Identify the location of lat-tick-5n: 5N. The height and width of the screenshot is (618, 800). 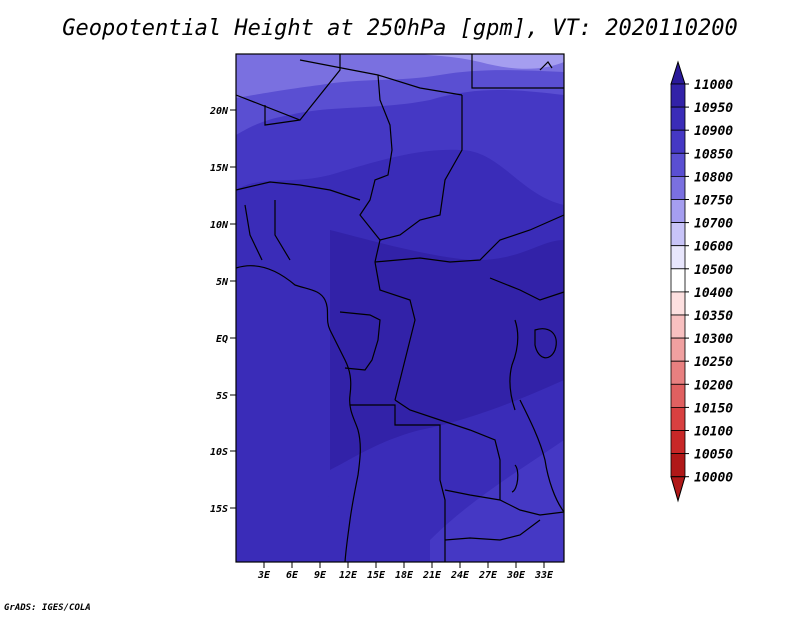
(226, 282).